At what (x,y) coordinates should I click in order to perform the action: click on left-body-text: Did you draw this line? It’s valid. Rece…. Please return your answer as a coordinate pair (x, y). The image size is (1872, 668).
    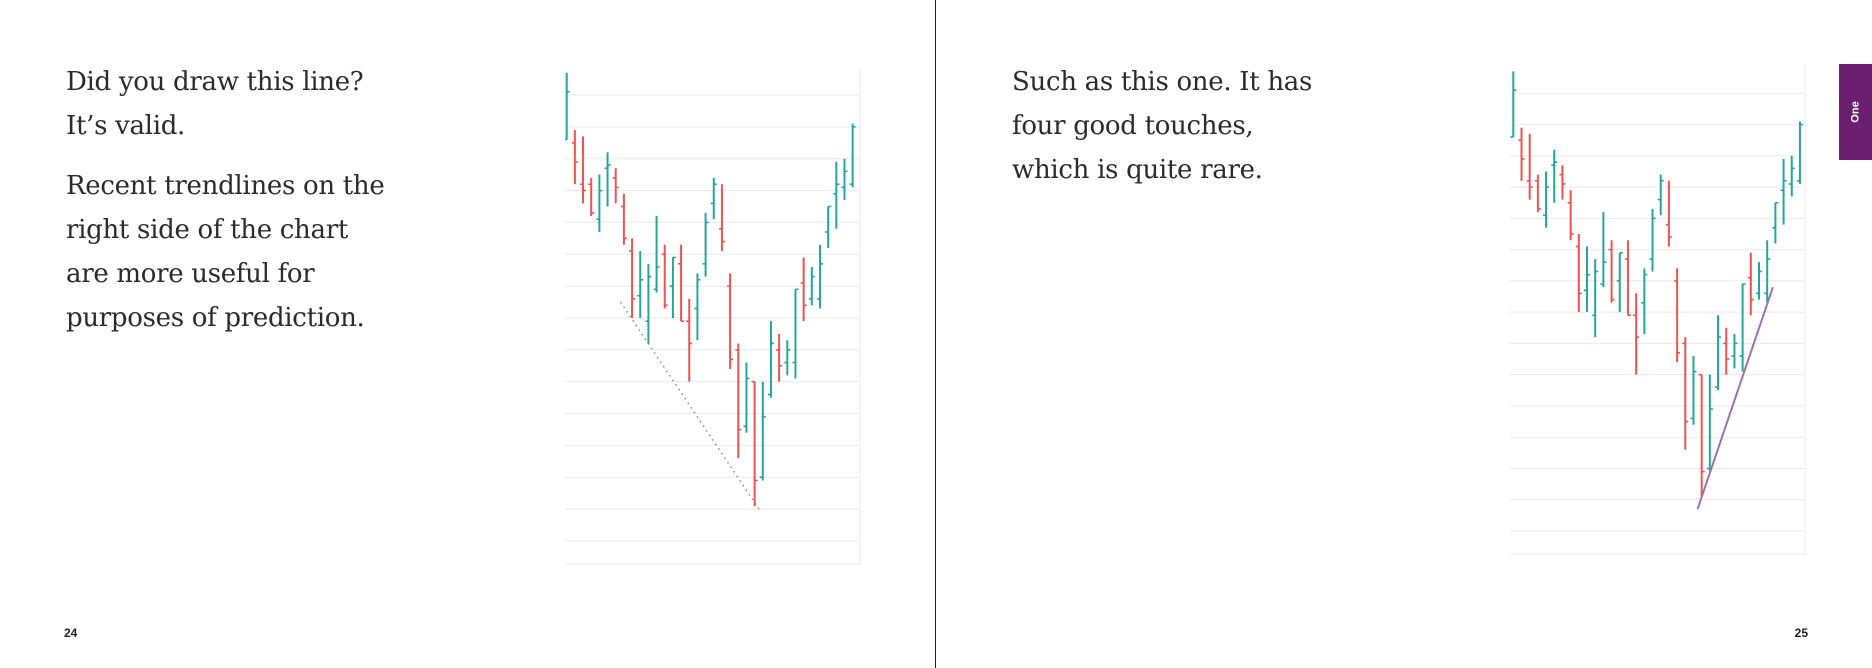
    Looking at the image, I should click on (256, 208).